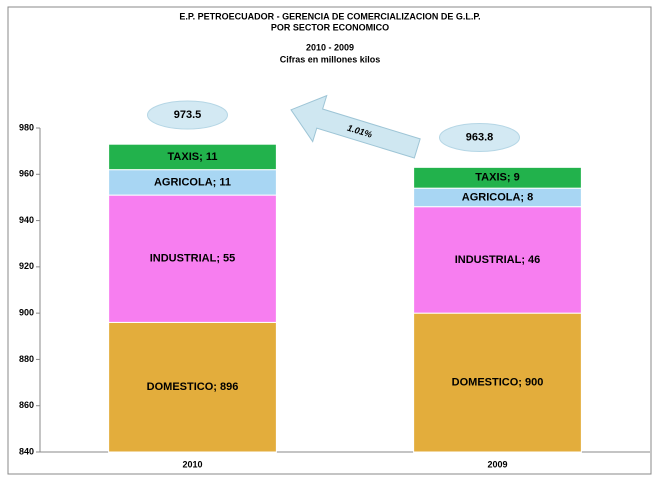 This screenshot has width=659, height=486. What do you see at coordinates (192, 464) in the screenshot?
I see `x-tick-label: 2010` at bounding box center [192, 464].